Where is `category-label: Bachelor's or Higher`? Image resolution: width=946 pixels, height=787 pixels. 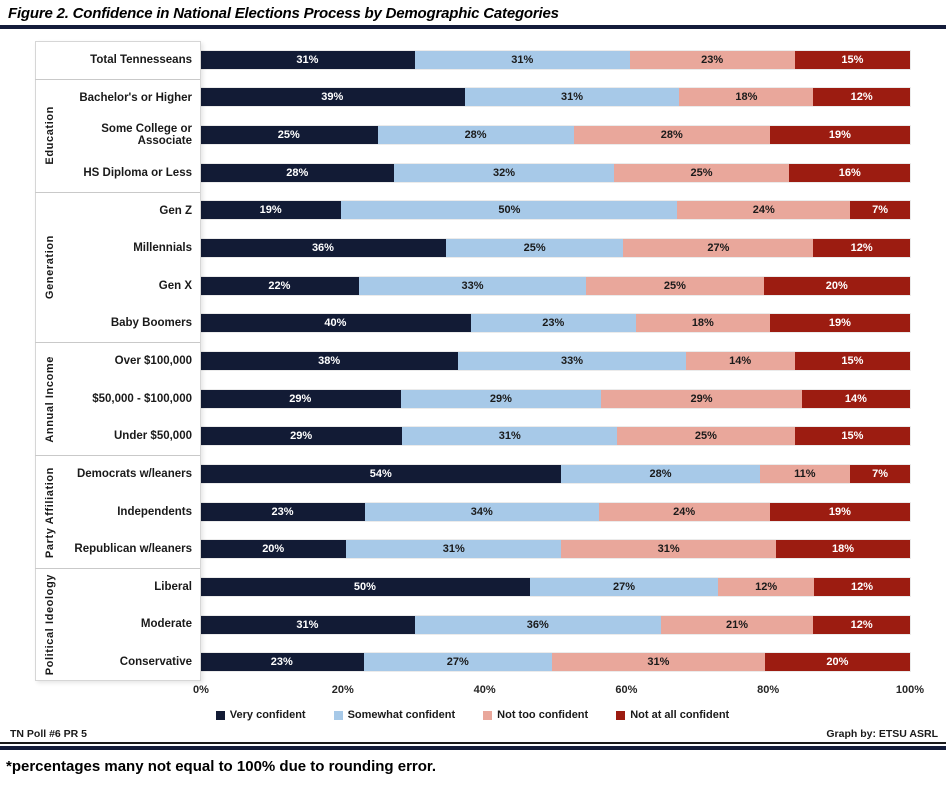
category-label: Bachelor's or Higher is located at coordinates (132, 97).